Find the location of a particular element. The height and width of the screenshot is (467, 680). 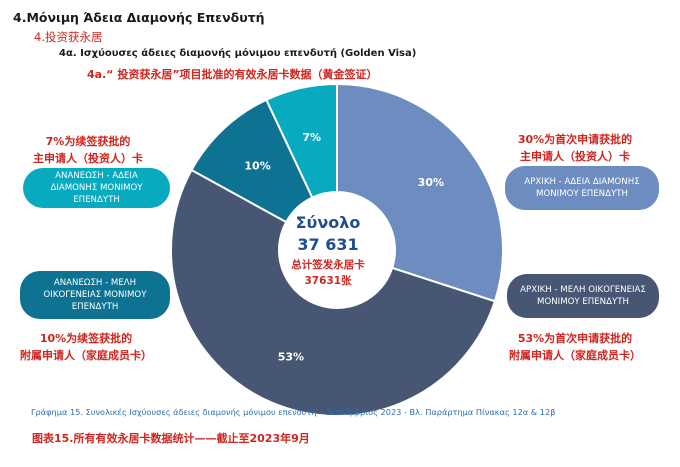

note-renew-family-line2: 附属申请人（家庭成员卡） is located at coordinates (86, 355).